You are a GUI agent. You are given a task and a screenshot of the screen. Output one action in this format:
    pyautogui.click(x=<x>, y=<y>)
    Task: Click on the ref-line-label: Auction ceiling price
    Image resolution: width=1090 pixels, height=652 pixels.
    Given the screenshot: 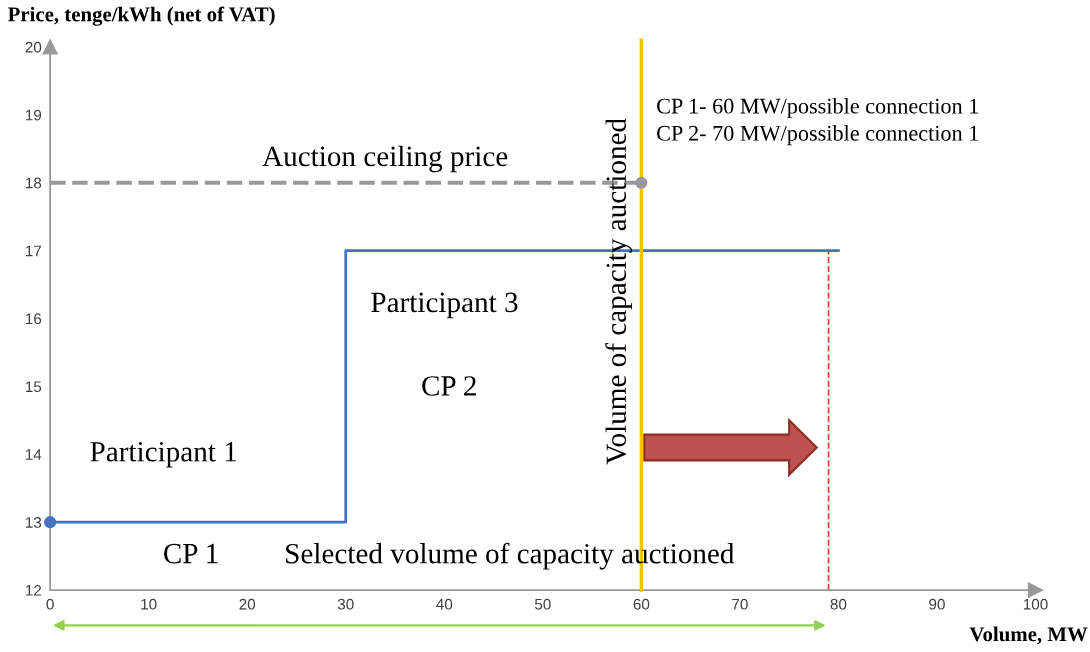 What is the action you would take?
    pyautogui.click(x=385, y=159)
    